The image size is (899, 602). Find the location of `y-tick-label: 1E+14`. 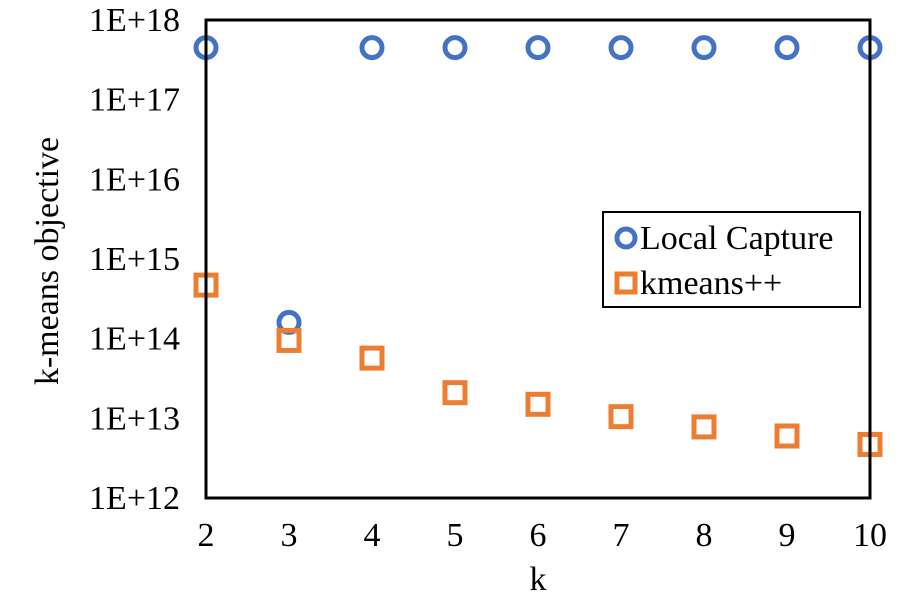

y-tick-label: 1E+14 is located at coordinates (134, 339).